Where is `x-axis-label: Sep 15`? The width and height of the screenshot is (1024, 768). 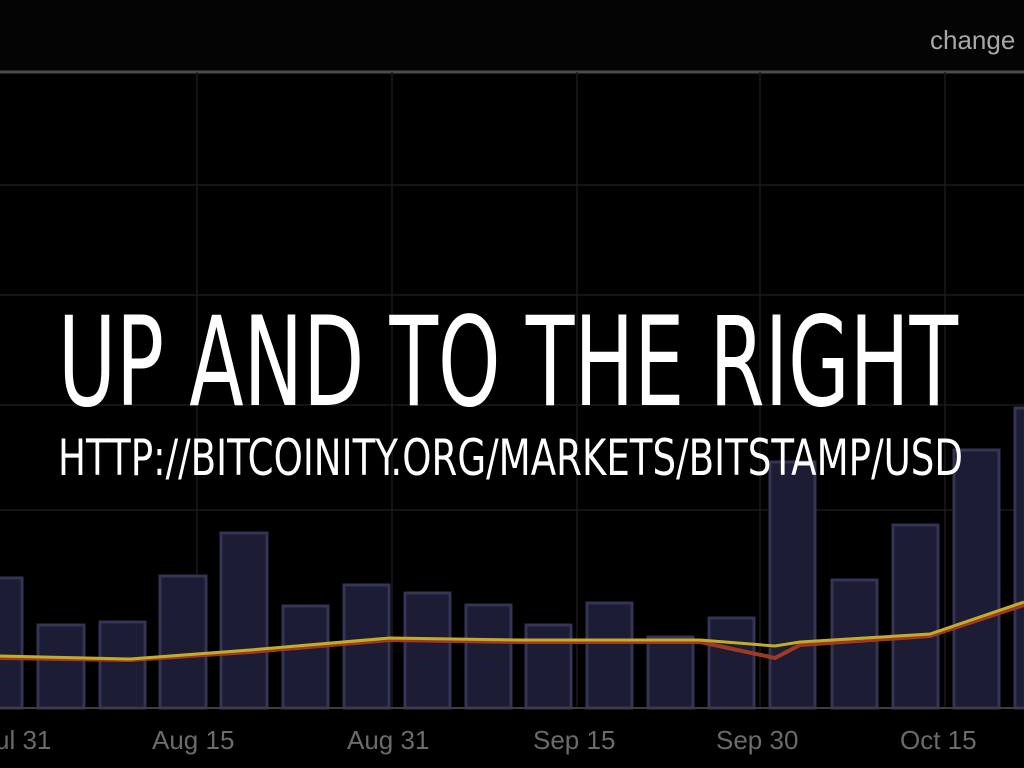
x-axis-label: Sep 15 is located at coordinates (574, 740).